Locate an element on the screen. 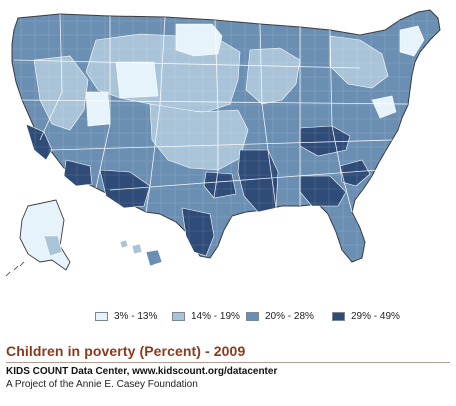 This screenshot has height=406, width=456. legend-item-3: 20% - 28% is located at coordinates (280, 316).